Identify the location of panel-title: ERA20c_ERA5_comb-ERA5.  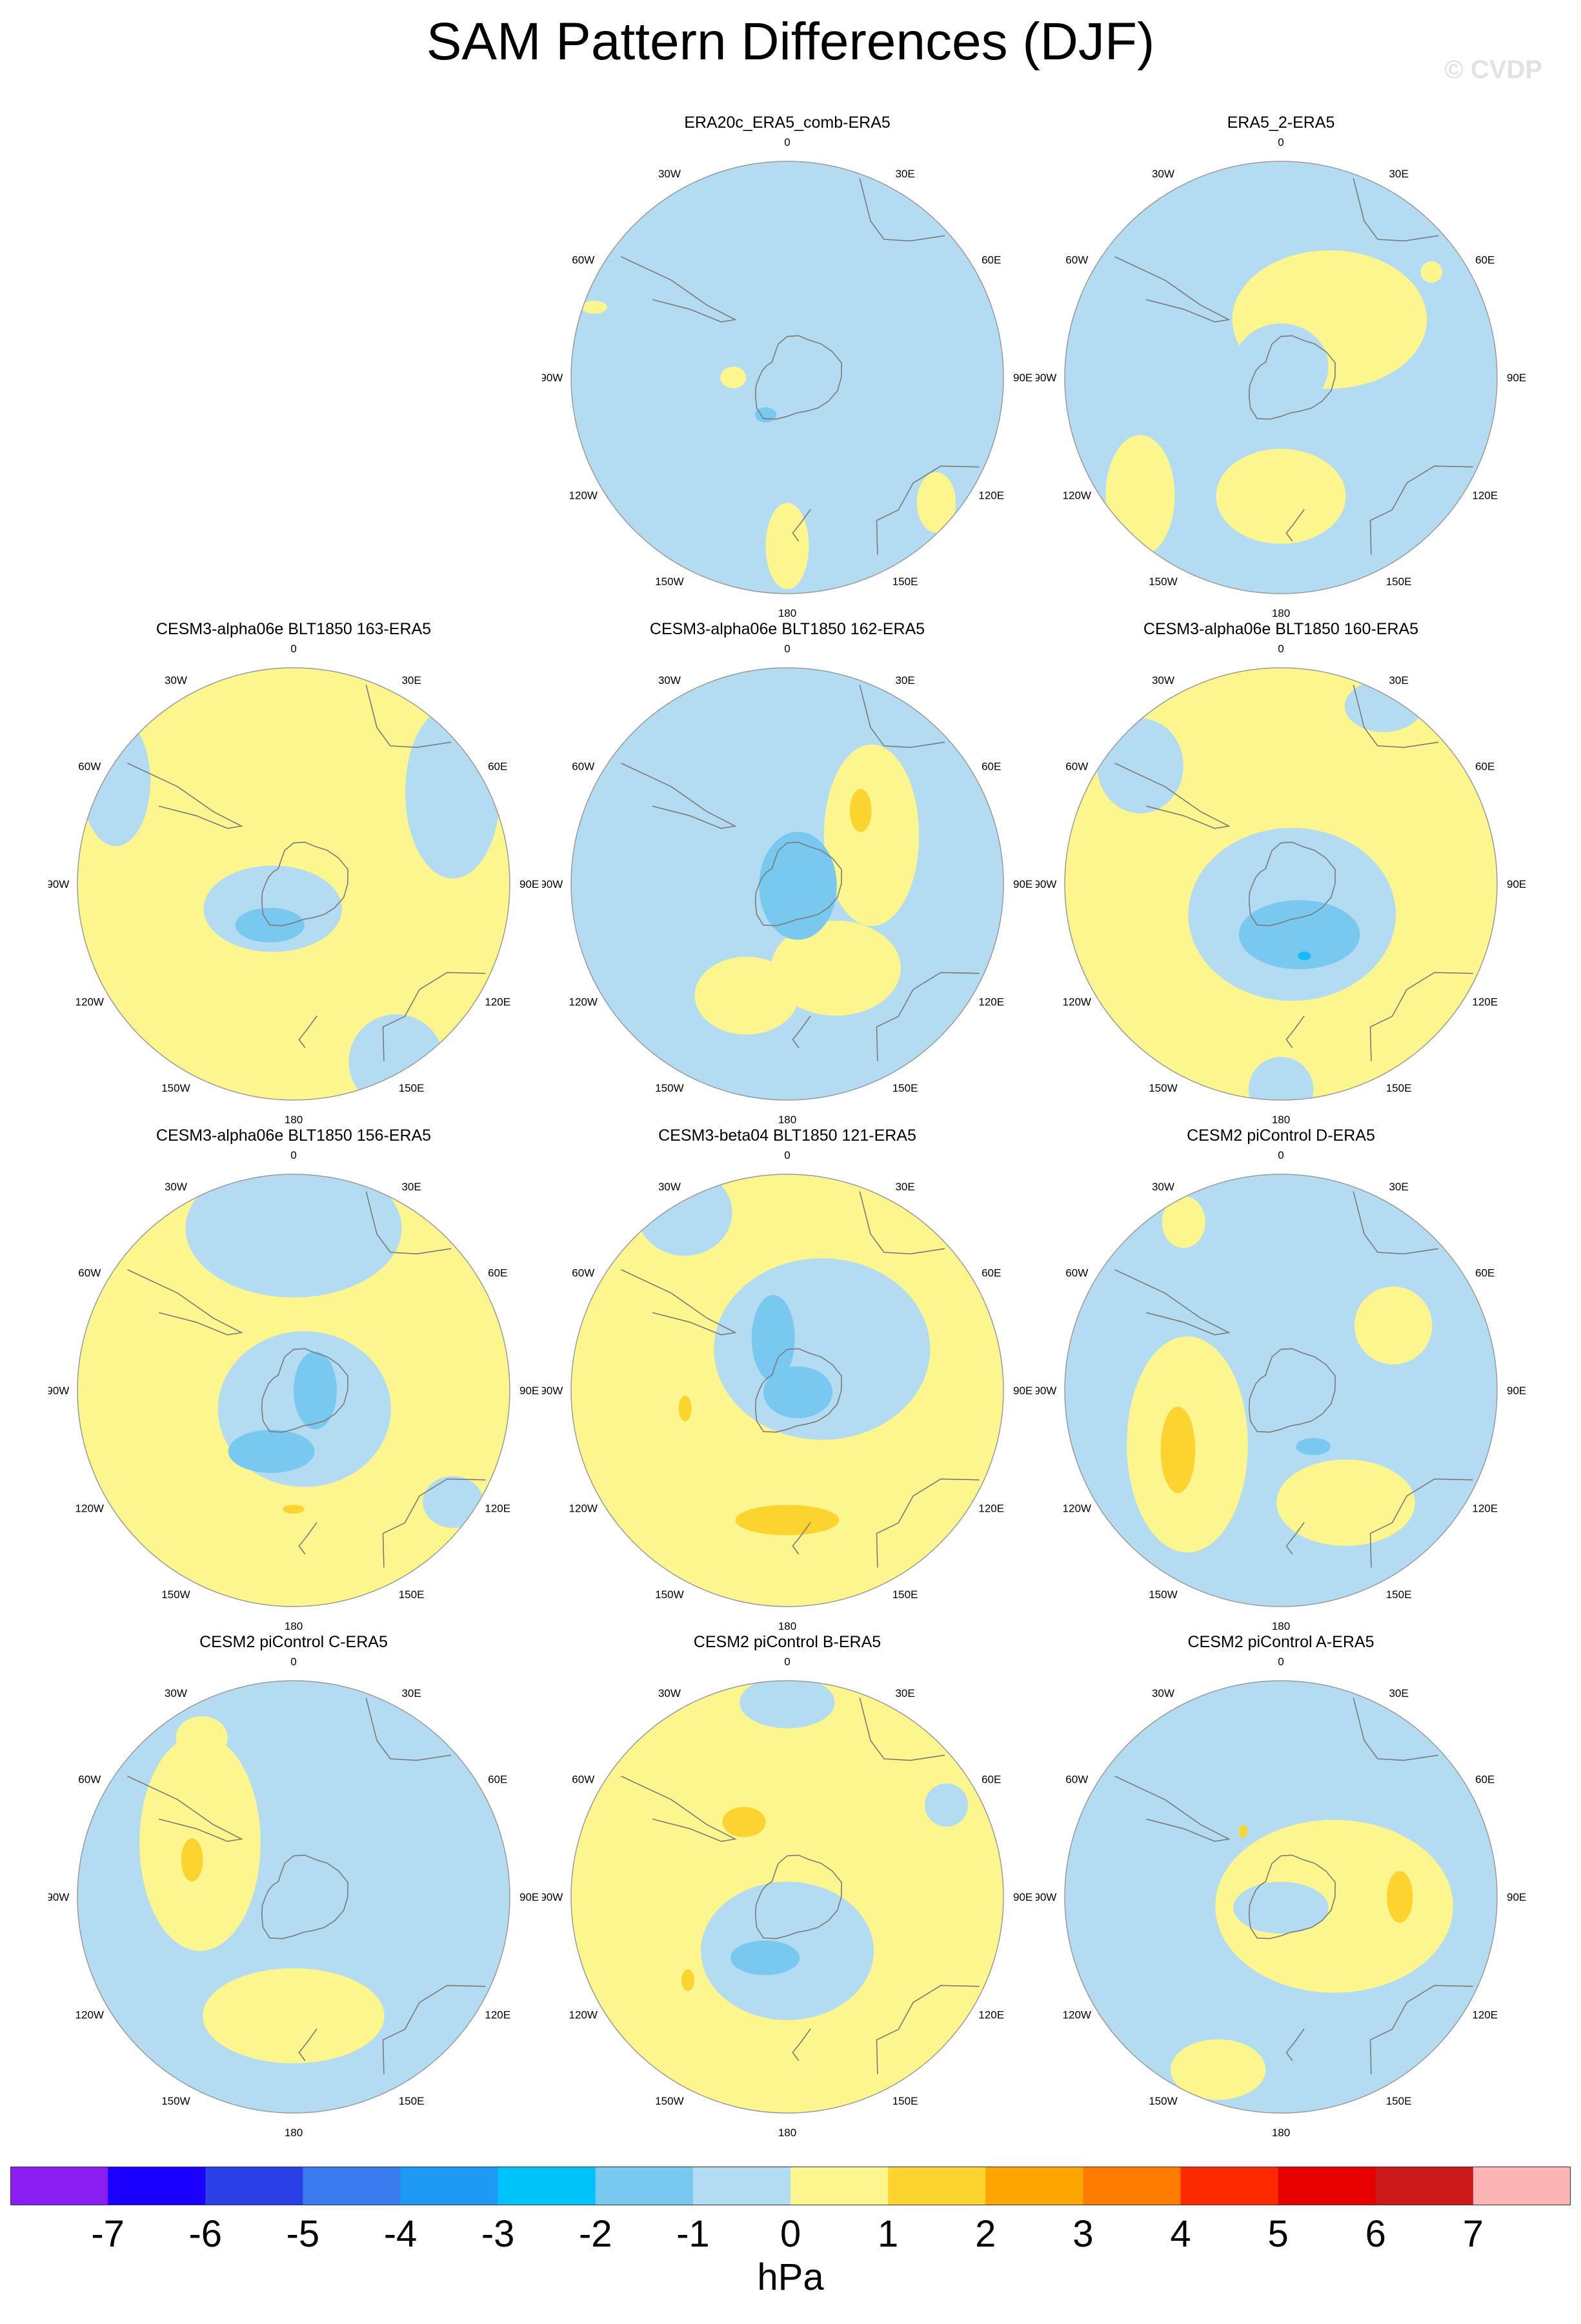
(787, 123).